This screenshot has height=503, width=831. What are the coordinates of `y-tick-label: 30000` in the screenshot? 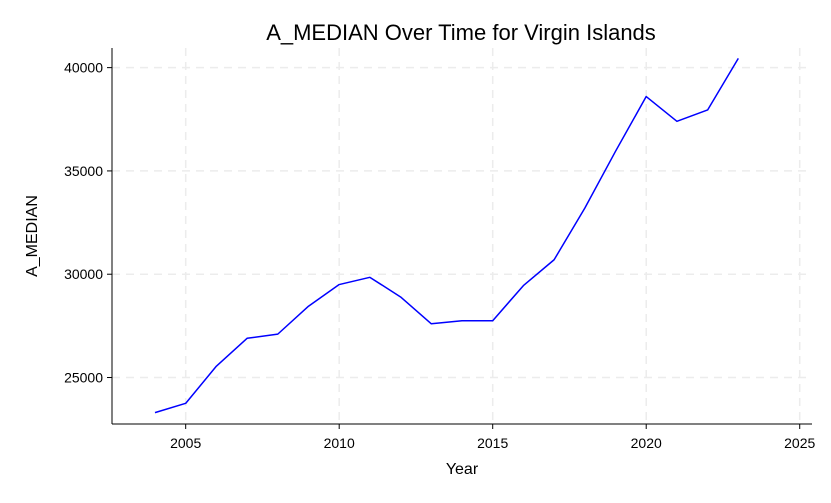 It's located at (83, 274).